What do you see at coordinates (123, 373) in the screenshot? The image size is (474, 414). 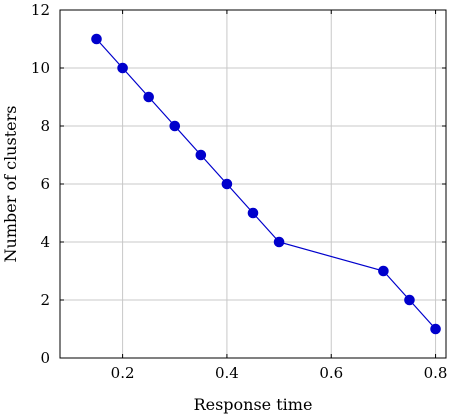 I see `x-tick-label: 0.2` at bounding box center [123, 373].